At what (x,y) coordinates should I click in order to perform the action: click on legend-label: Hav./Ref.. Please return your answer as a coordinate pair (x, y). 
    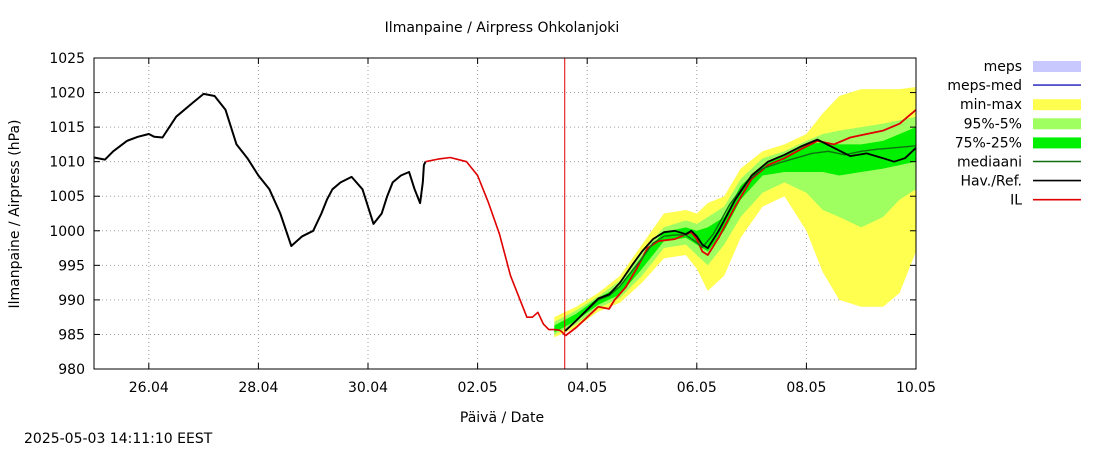
    Looking at the image, I should click on (991, 182).